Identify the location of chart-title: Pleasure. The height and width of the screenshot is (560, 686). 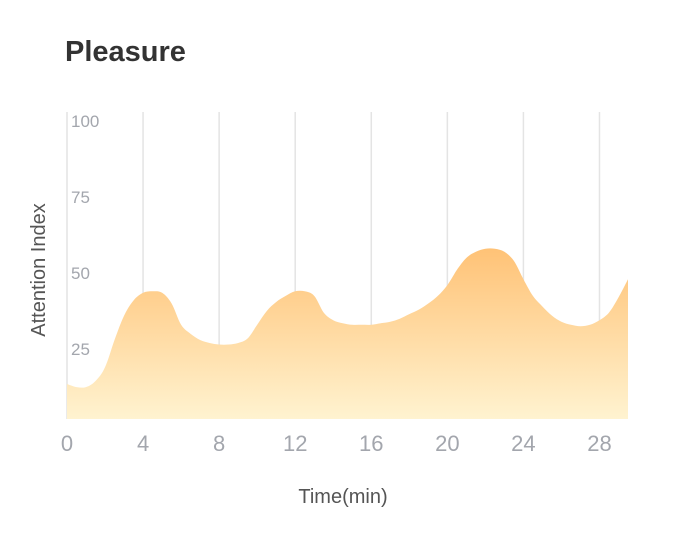
(125, 52).